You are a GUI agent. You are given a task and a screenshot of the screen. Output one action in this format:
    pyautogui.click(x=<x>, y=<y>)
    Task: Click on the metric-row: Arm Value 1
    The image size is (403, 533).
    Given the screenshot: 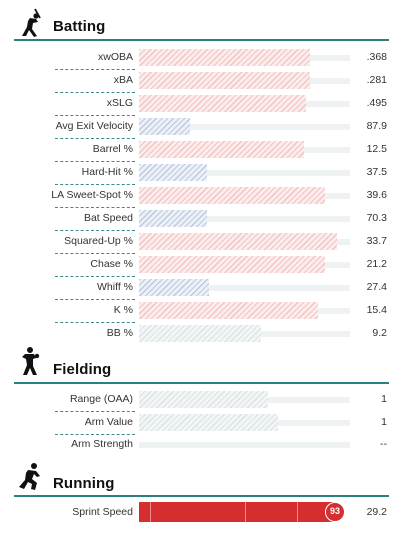 What is the action you would take?
    pyautogui.click(x=201, y=423)
    